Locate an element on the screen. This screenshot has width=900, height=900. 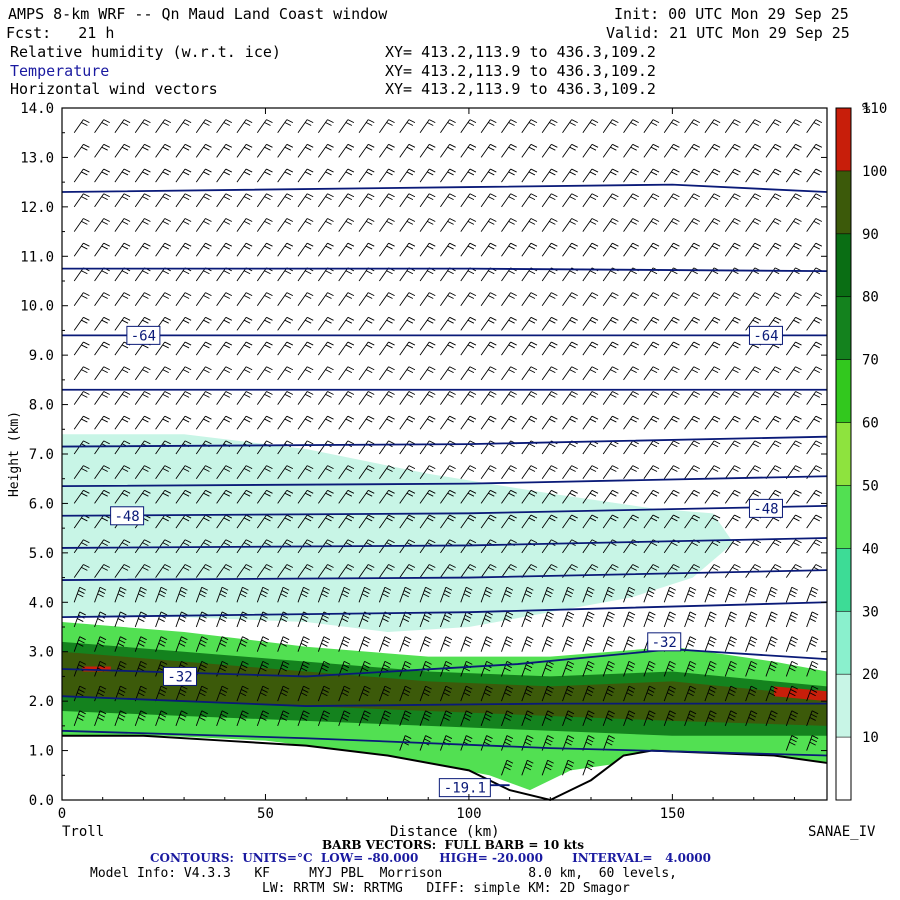
forecast-hour: Fcst: 21 h is located at coordinates (60, 33).